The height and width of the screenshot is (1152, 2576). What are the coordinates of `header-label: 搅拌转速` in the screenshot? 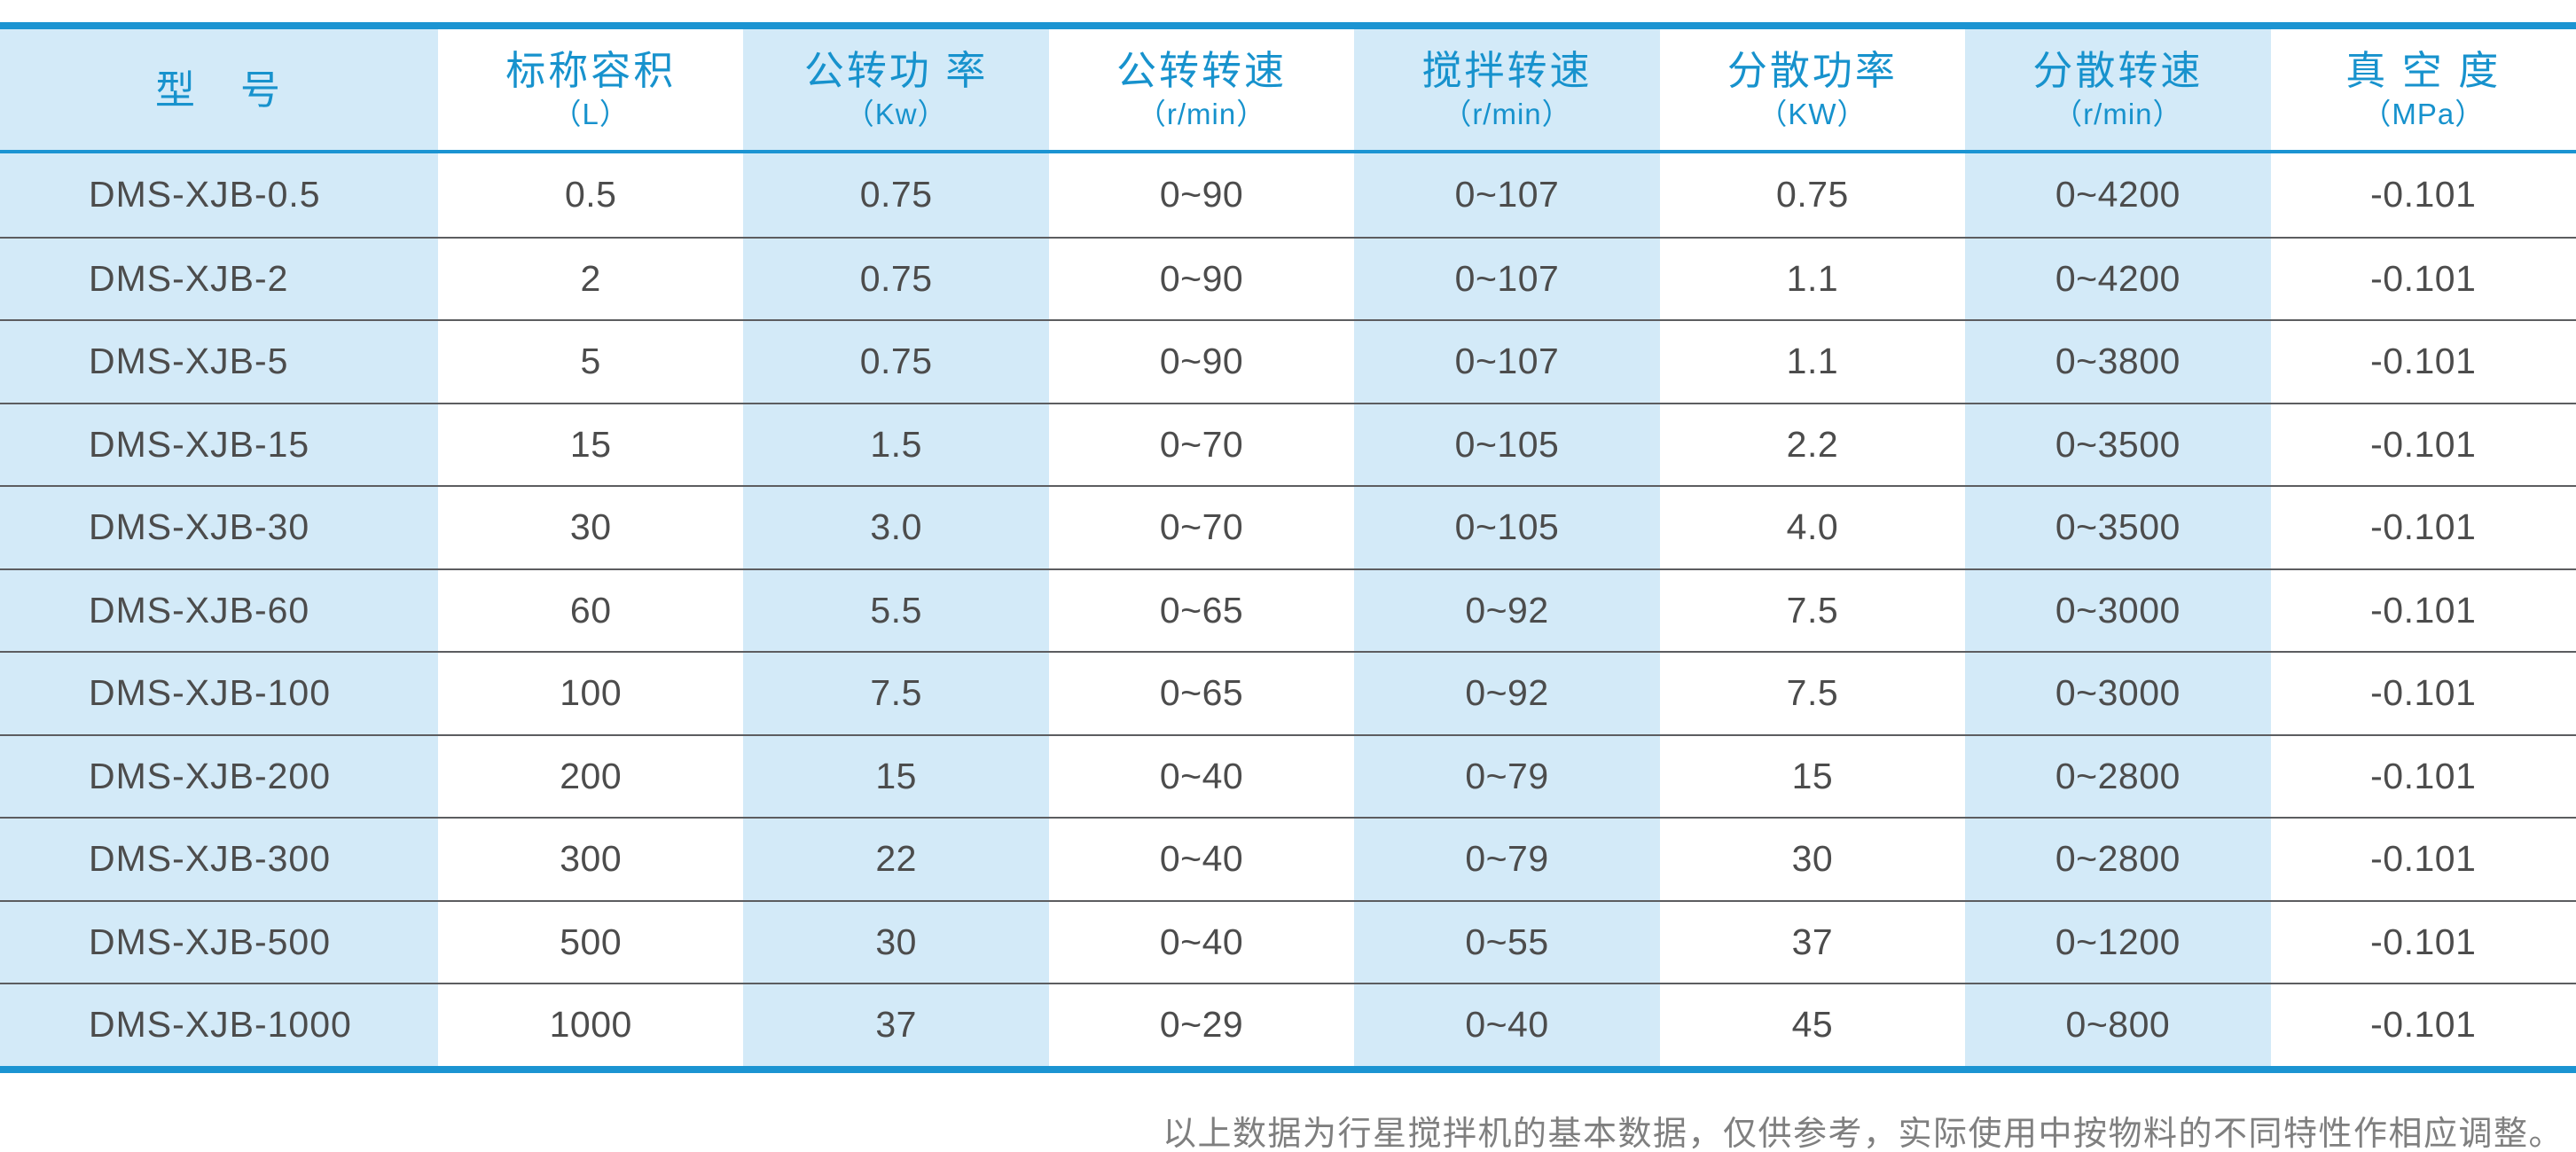 It's located at (1507, 70).